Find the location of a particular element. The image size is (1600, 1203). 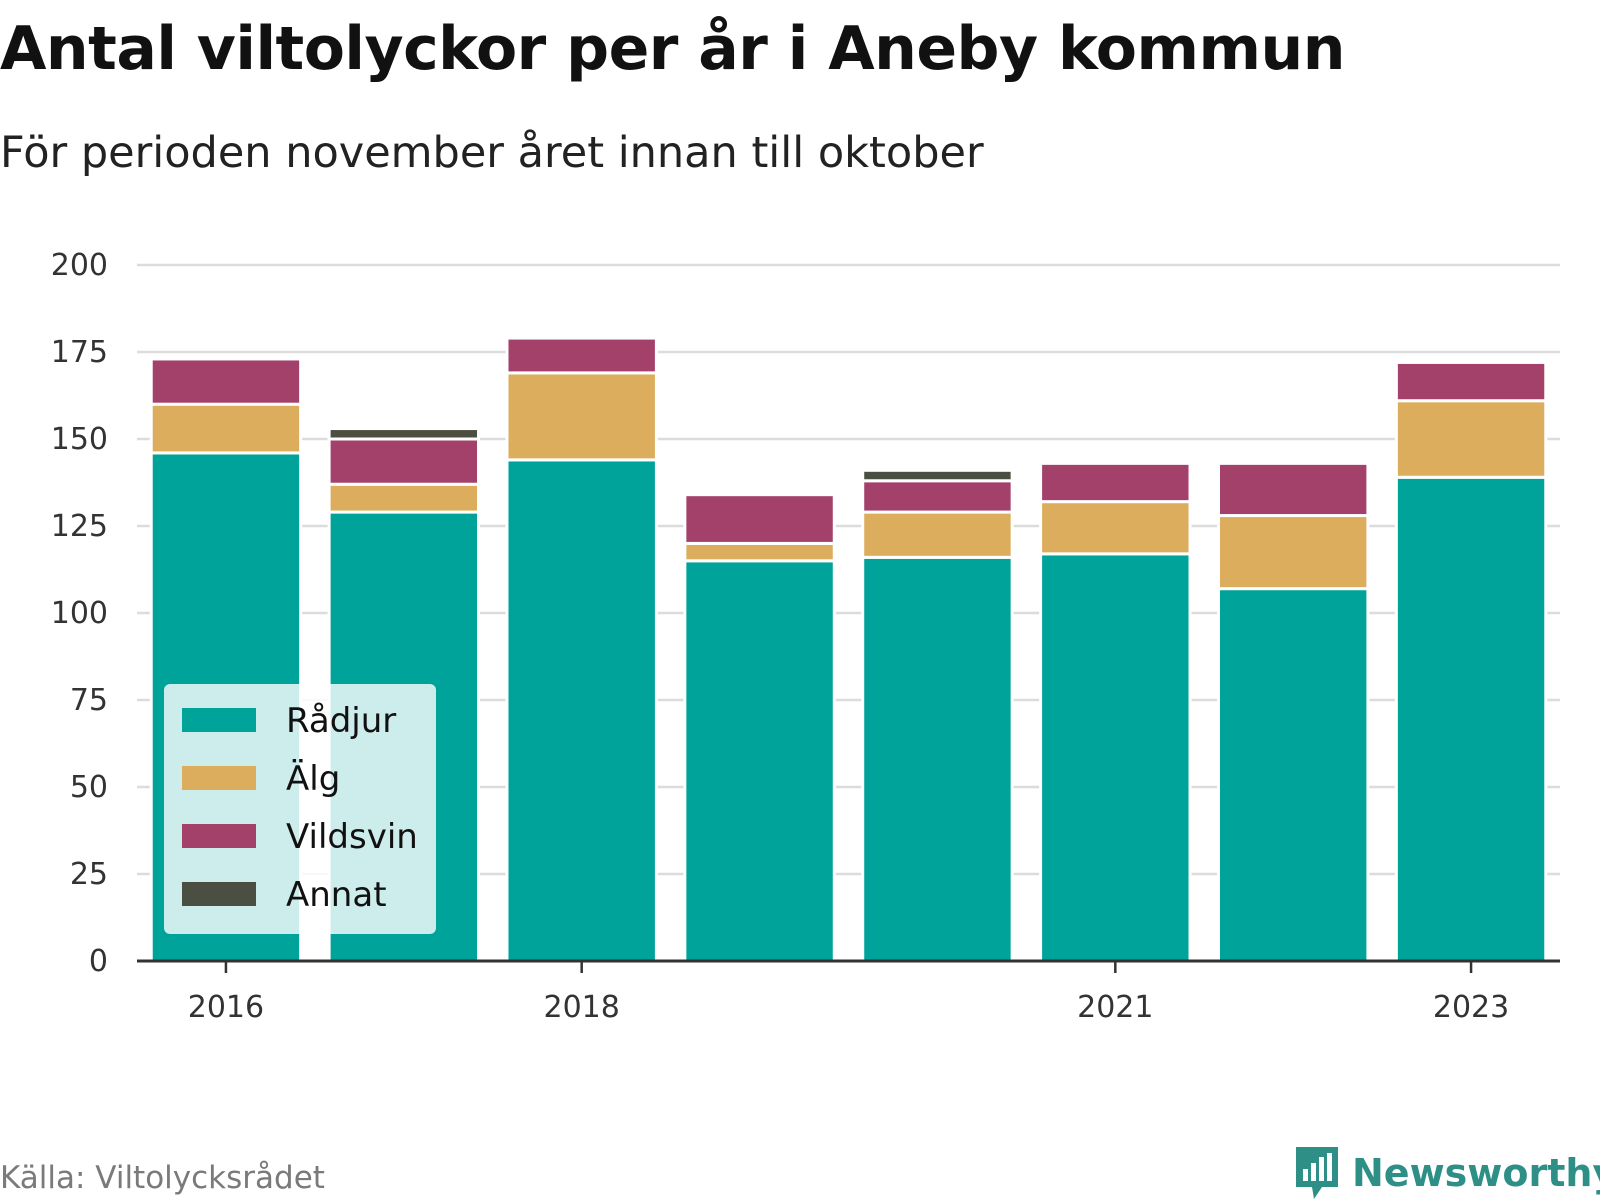

bar-segment-älg-2018 is located at coordinates (581, 416).